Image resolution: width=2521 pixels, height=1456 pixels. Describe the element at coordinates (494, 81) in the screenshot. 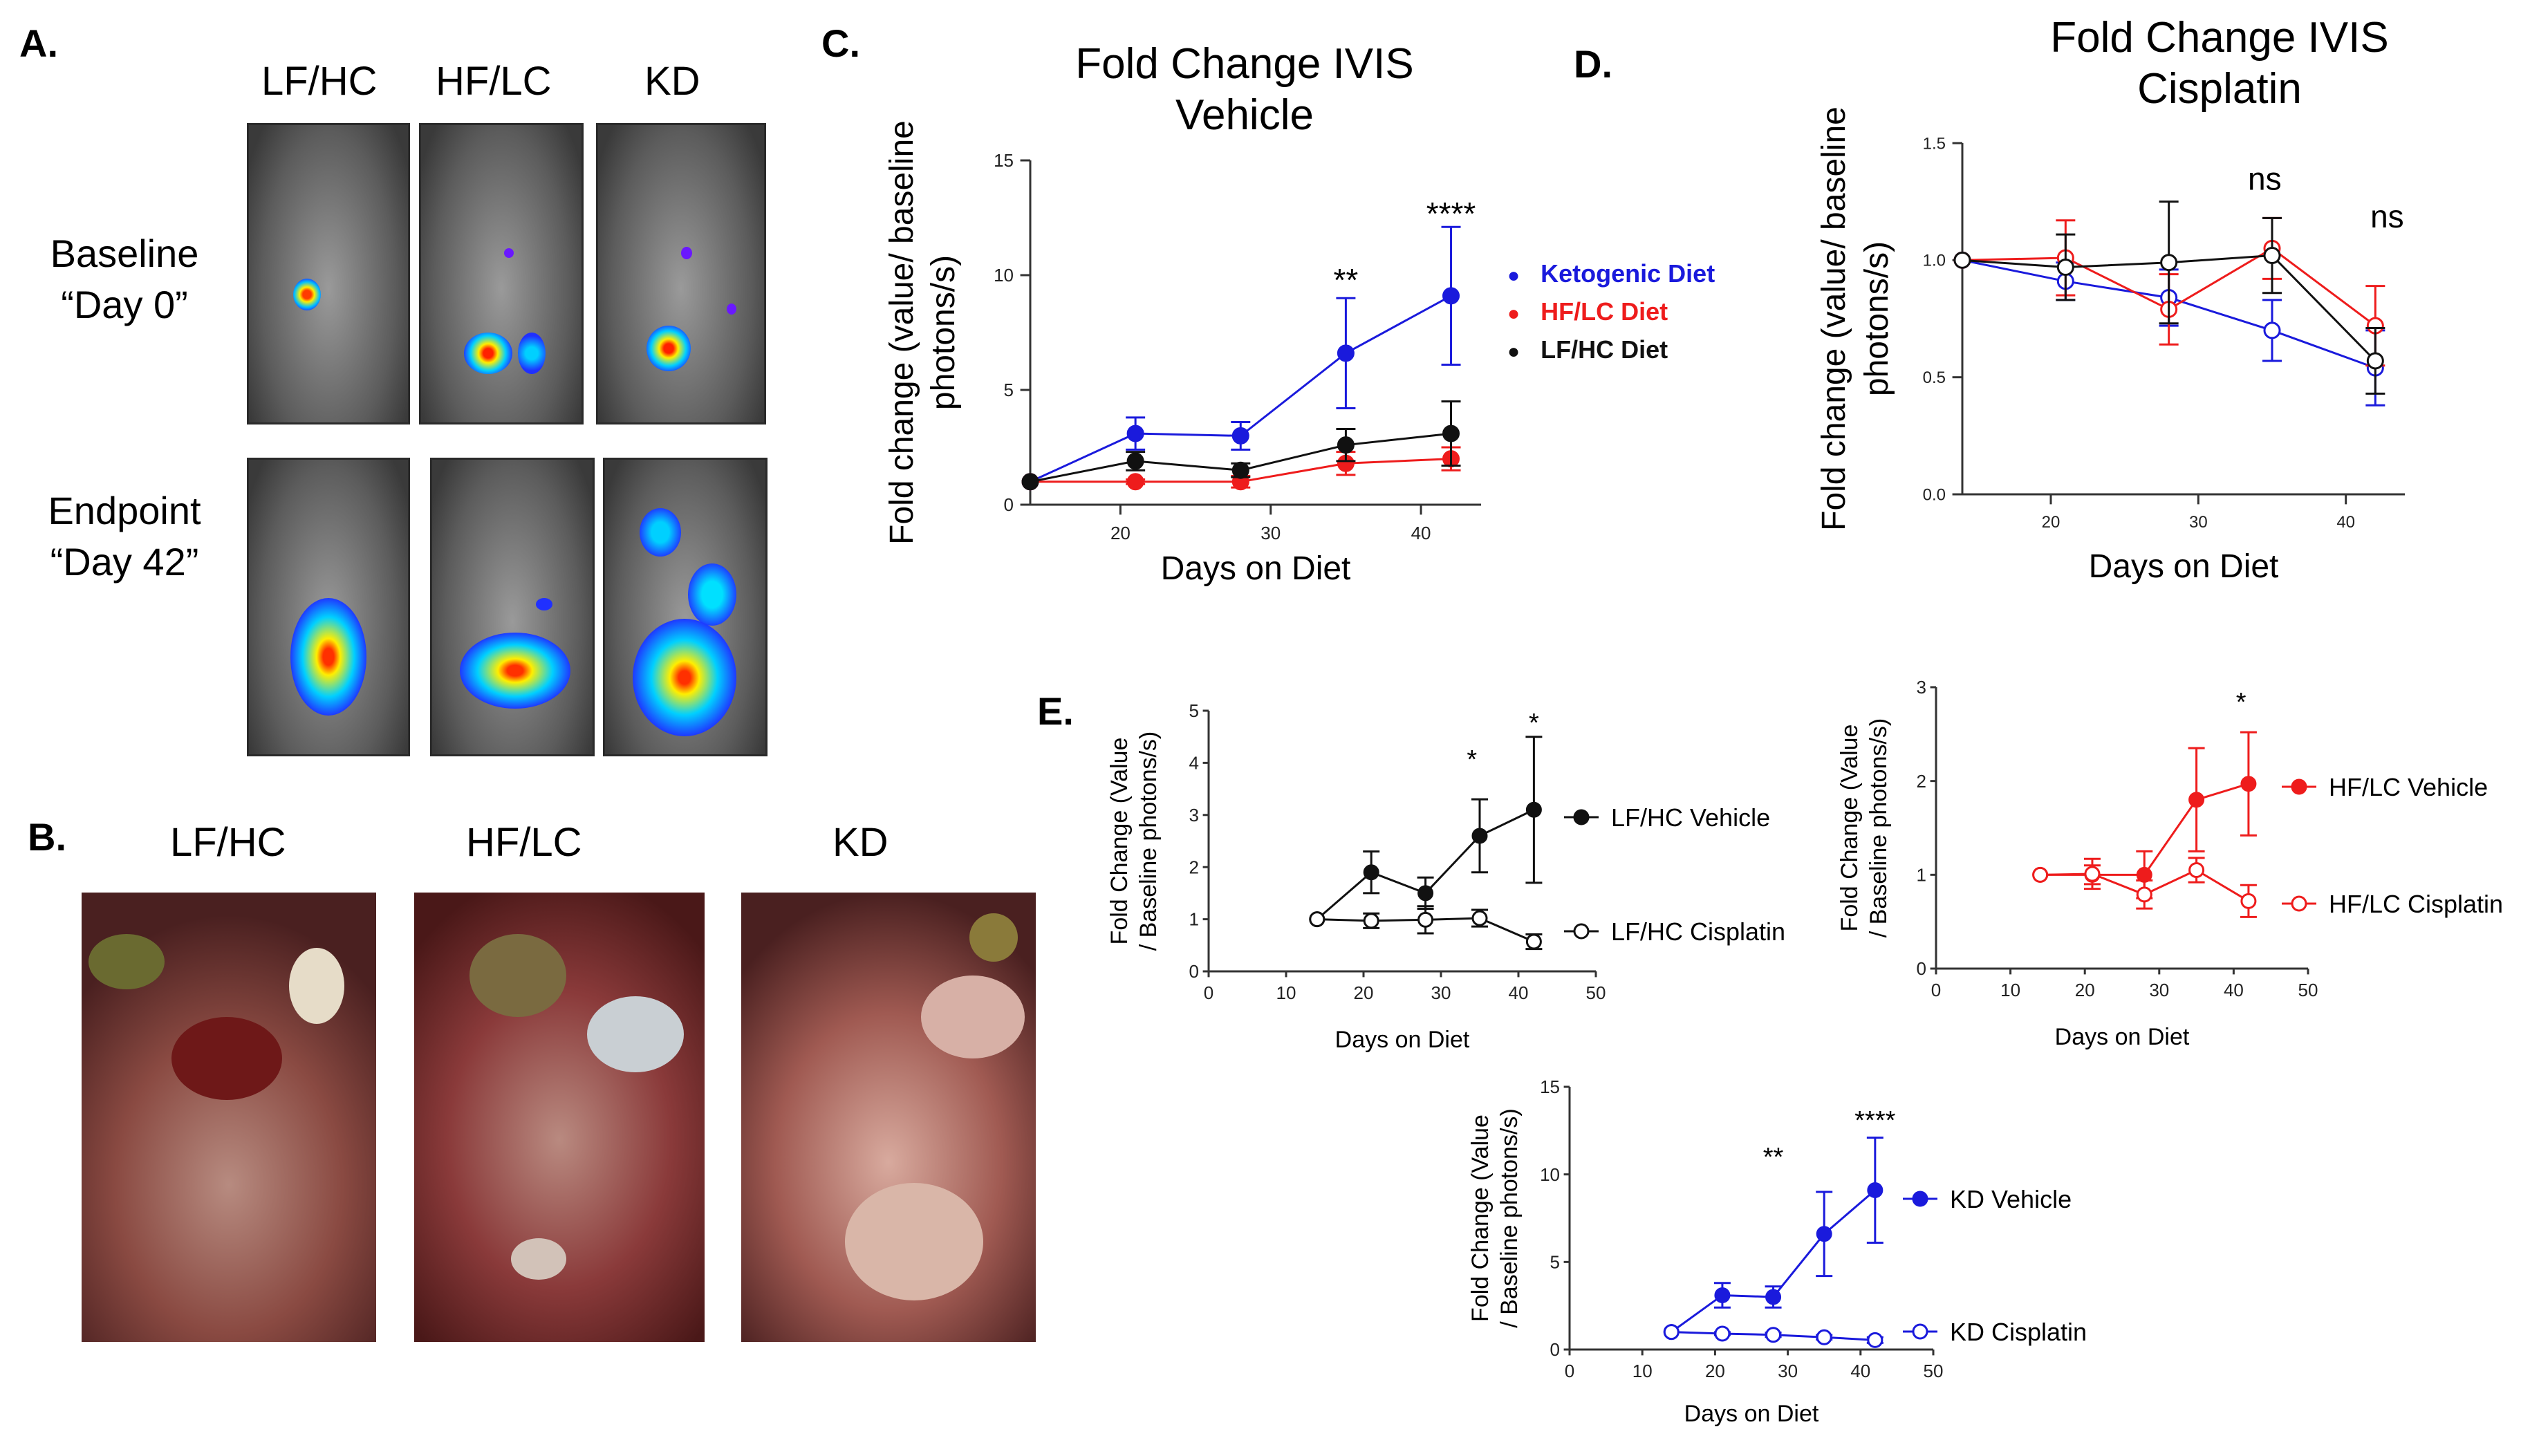

I see `panel-a-col-hflc: HF/LC` at that location.